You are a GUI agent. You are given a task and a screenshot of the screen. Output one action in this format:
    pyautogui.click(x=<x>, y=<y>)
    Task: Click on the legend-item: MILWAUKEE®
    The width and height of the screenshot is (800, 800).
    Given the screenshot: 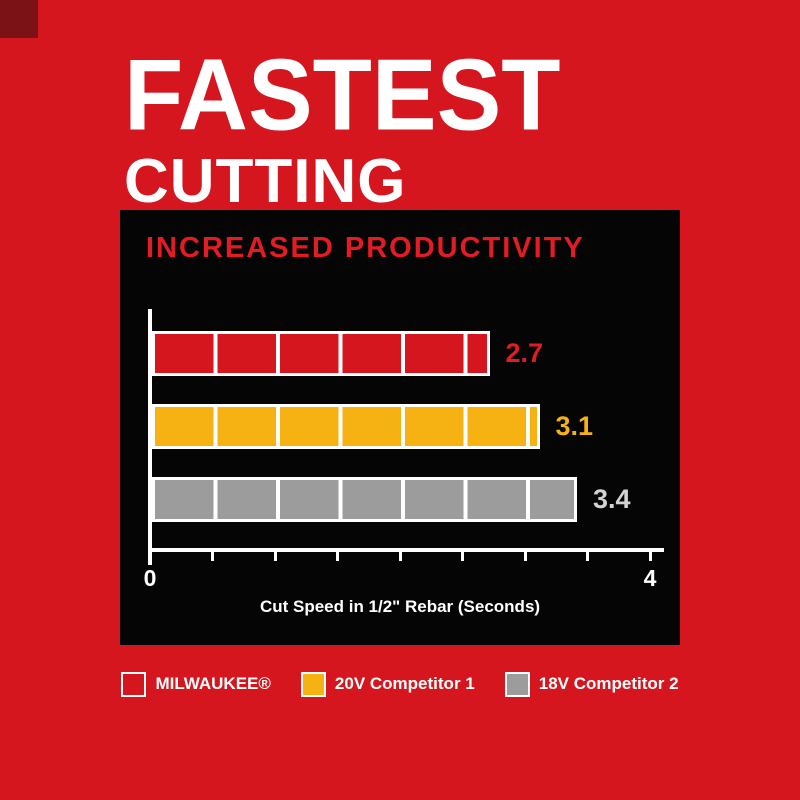 What is the action you would take?
    pyautogui.click(x=196, y=684)
    